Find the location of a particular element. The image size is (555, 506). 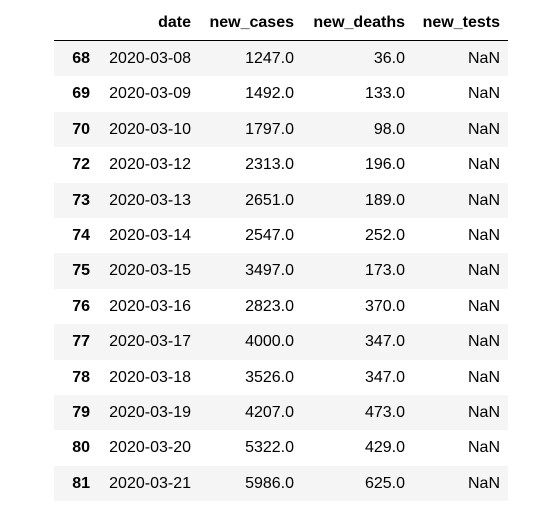

header-date: date is located at coordinates (148, 23).